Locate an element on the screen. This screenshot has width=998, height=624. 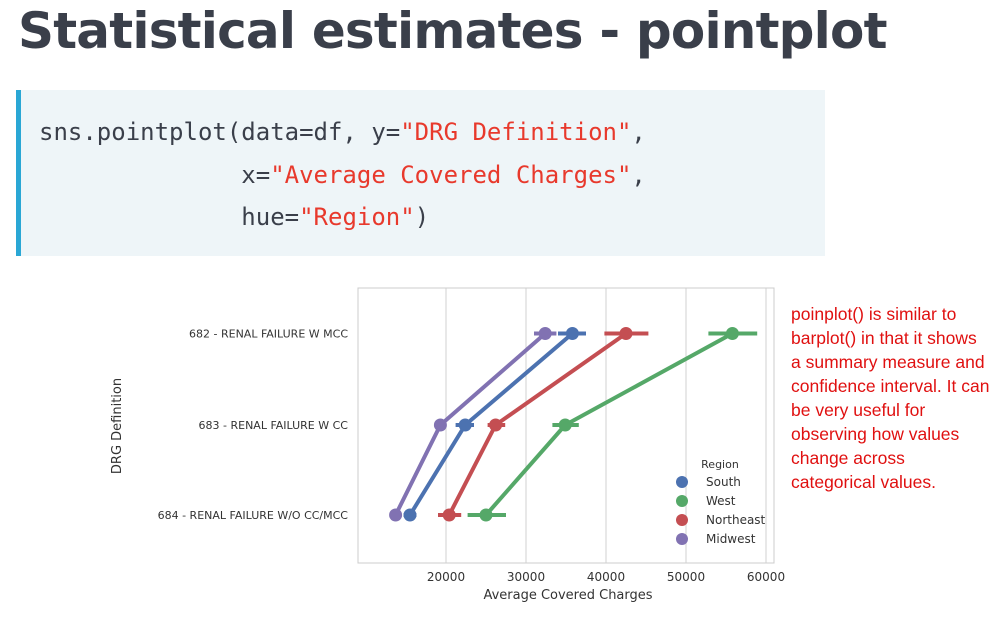
legend-title: Region is located at coordinates (720, 464).